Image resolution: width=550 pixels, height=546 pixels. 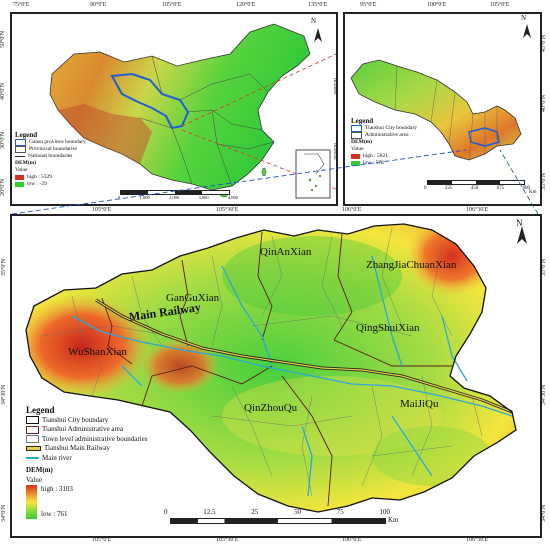 I want to click on dem-high: high : 5329, so click(x=40, y=177).